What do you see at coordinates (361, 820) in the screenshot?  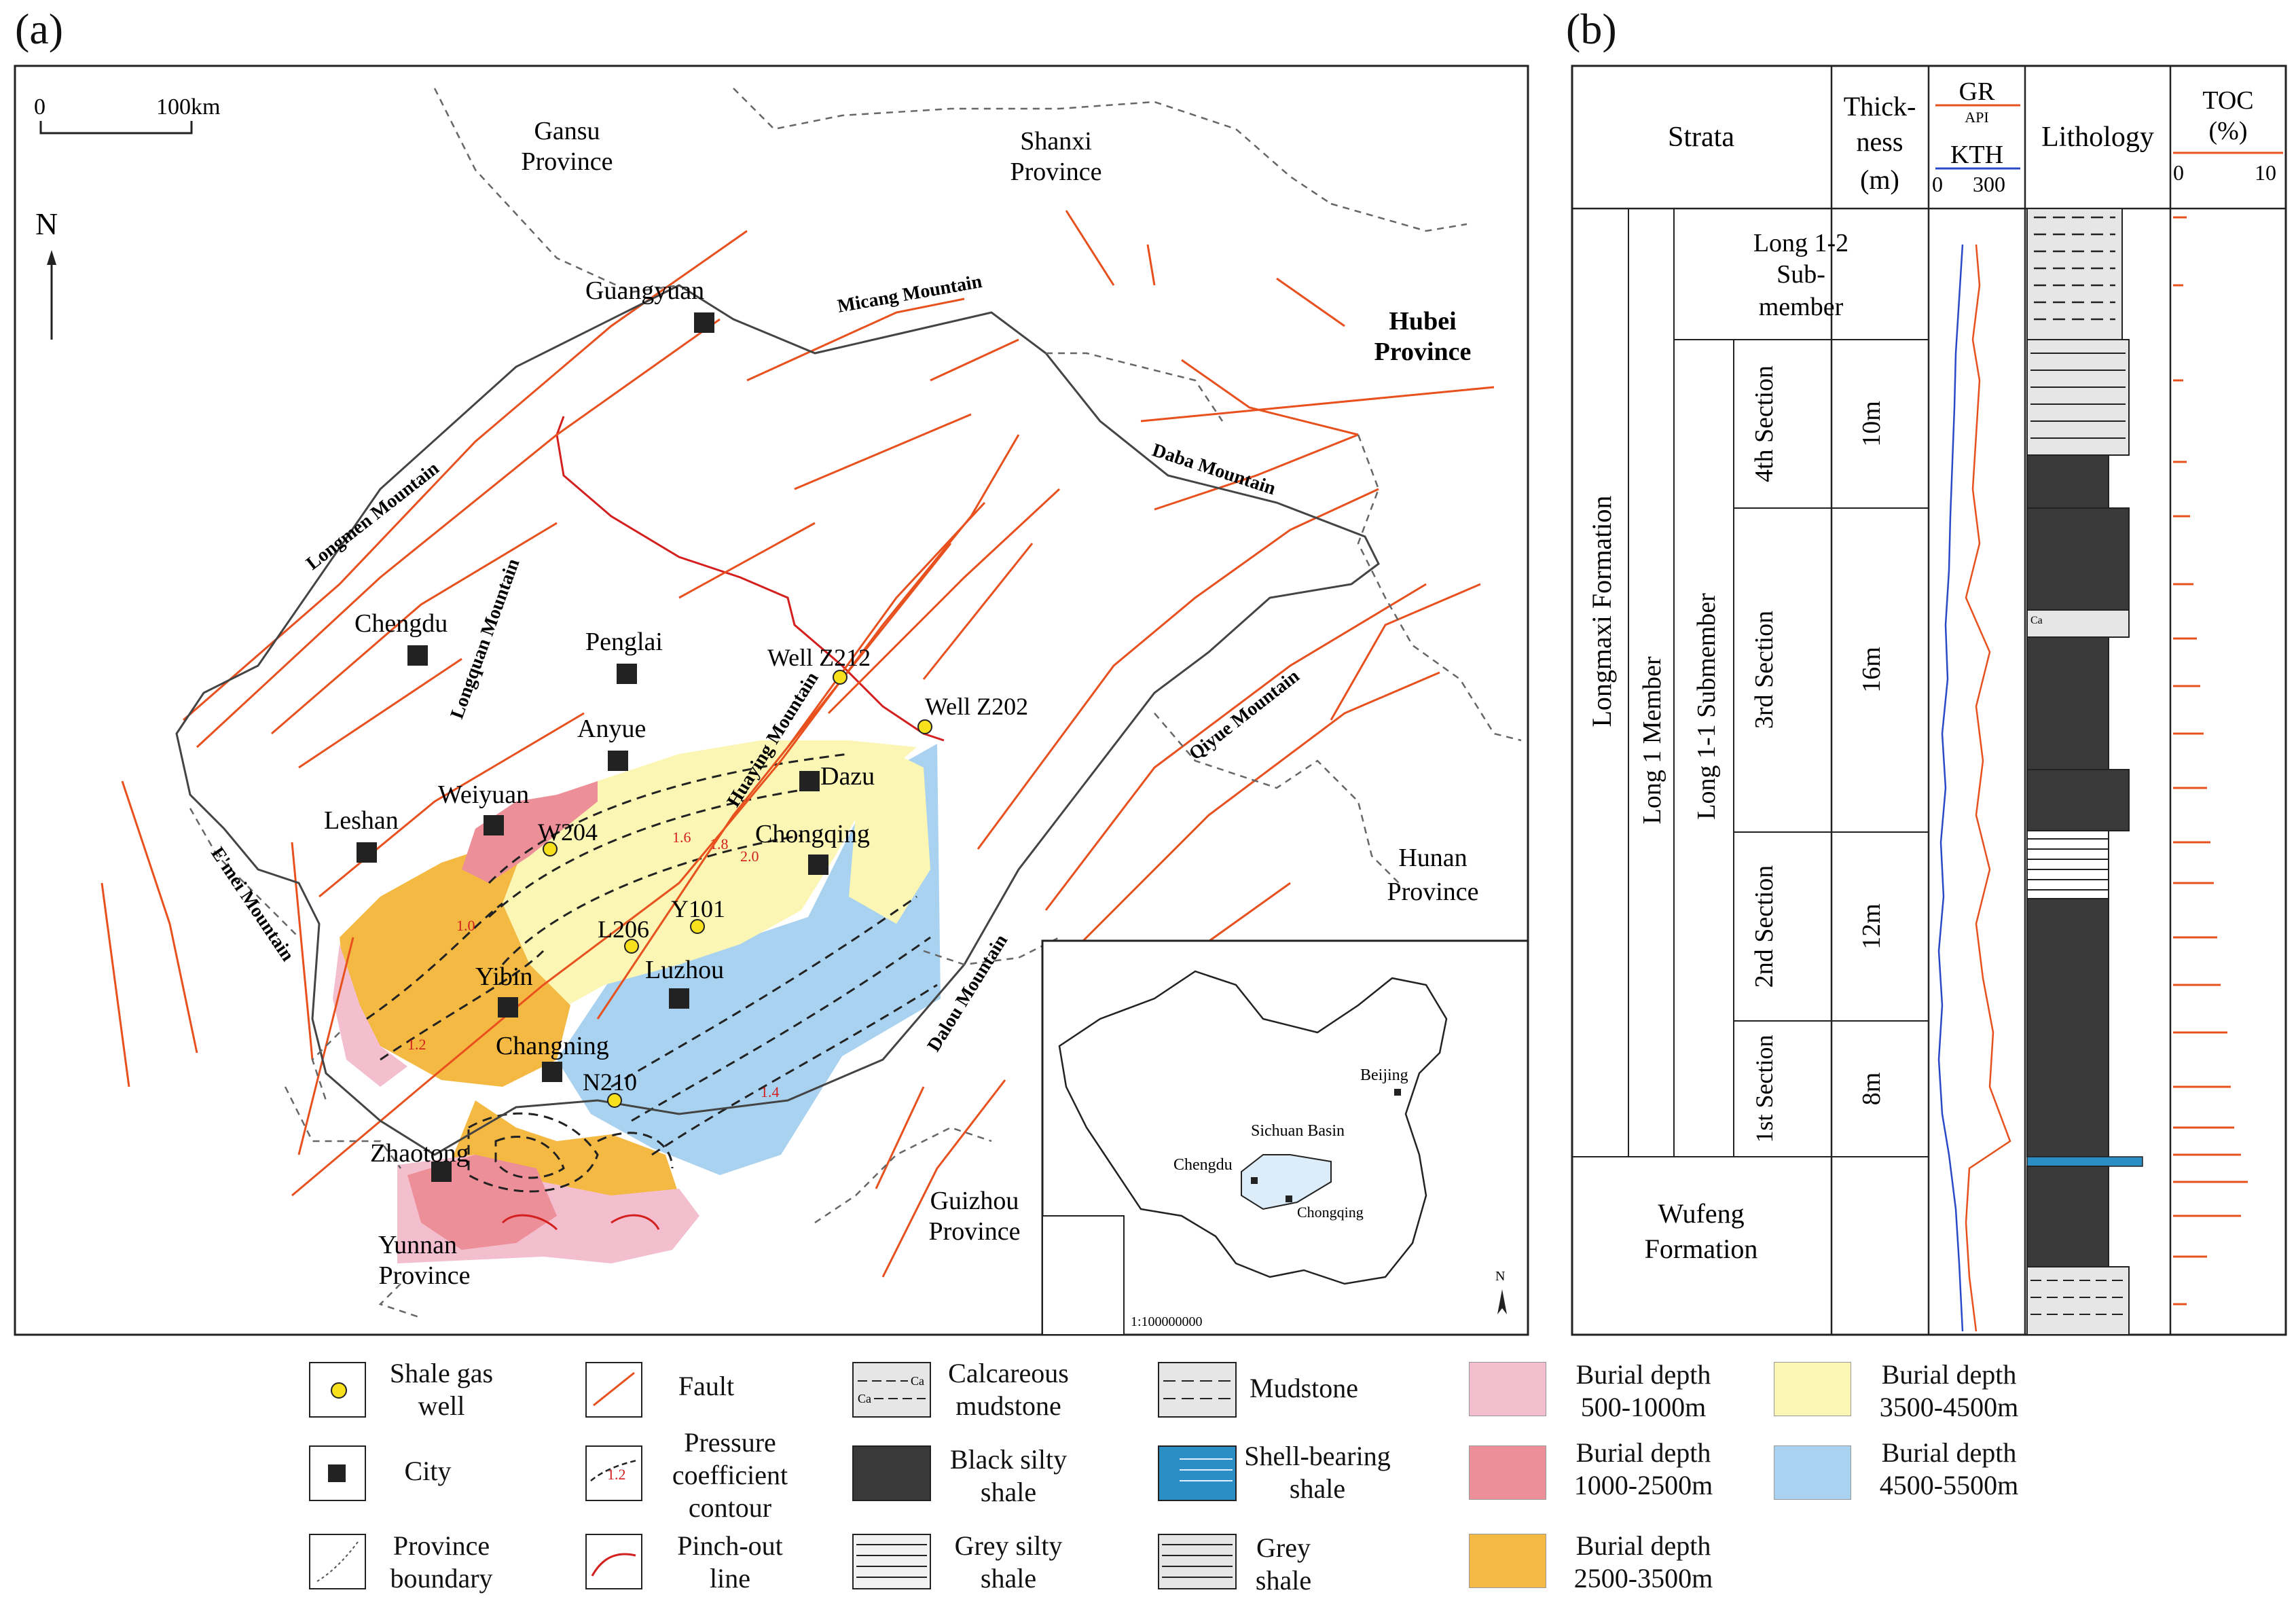 I see `city-label: Leshan` at bounding box center [361, 820].